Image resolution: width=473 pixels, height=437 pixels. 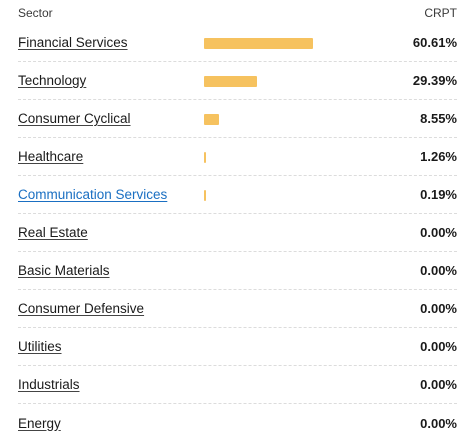 What do you see at coordinates (93, 194) in the screenshot?
I see `sector-link: Communication Services` at bounding box center [93, 194].